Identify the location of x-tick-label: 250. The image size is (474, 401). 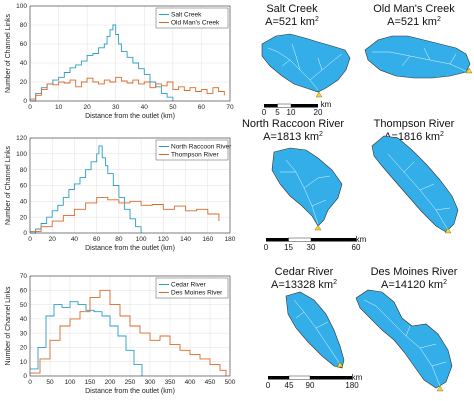
(130, 382).